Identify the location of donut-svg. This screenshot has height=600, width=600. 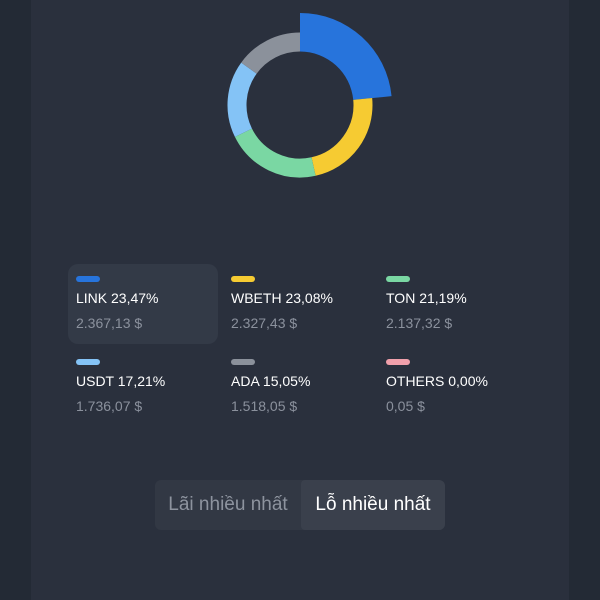
(309, 95).